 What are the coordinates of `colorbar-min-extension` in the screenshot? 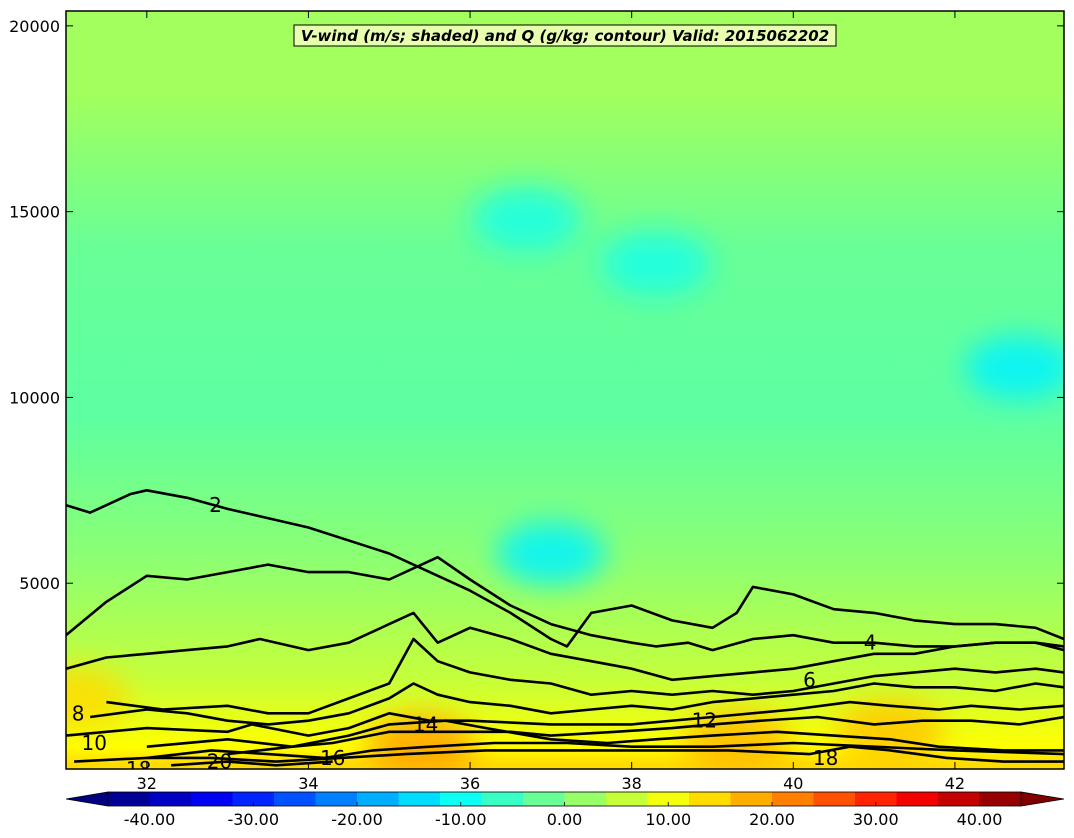 It's located at (87, 799).